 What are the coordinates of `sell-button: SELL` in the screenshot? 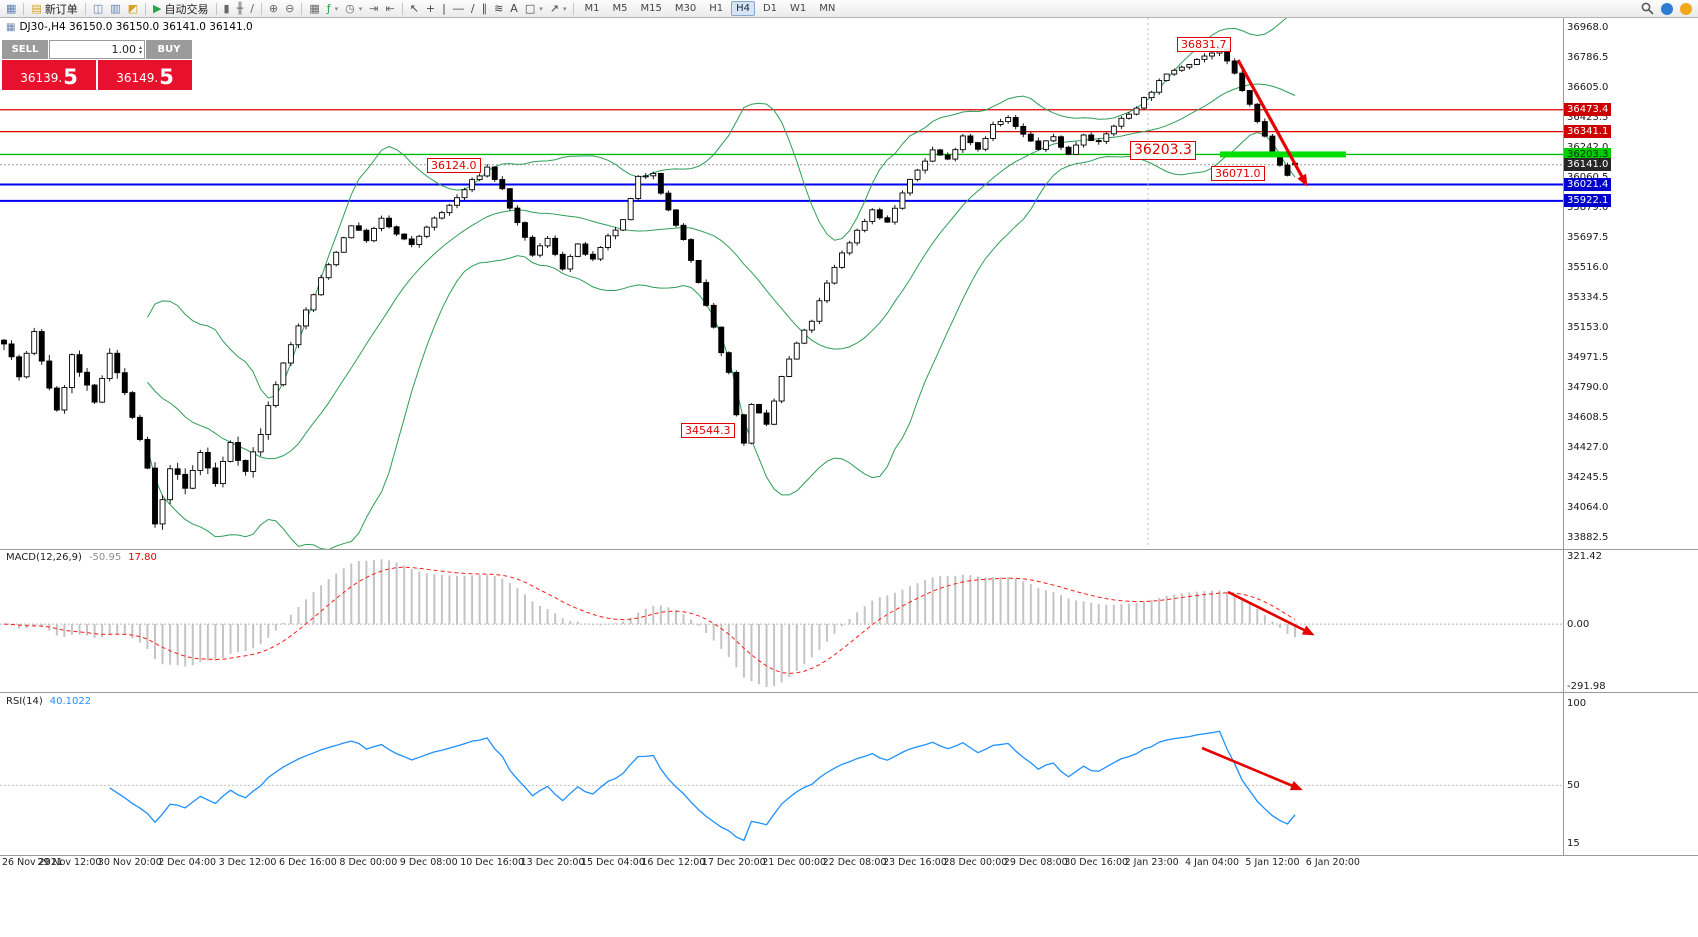 It's located at (25, 49).